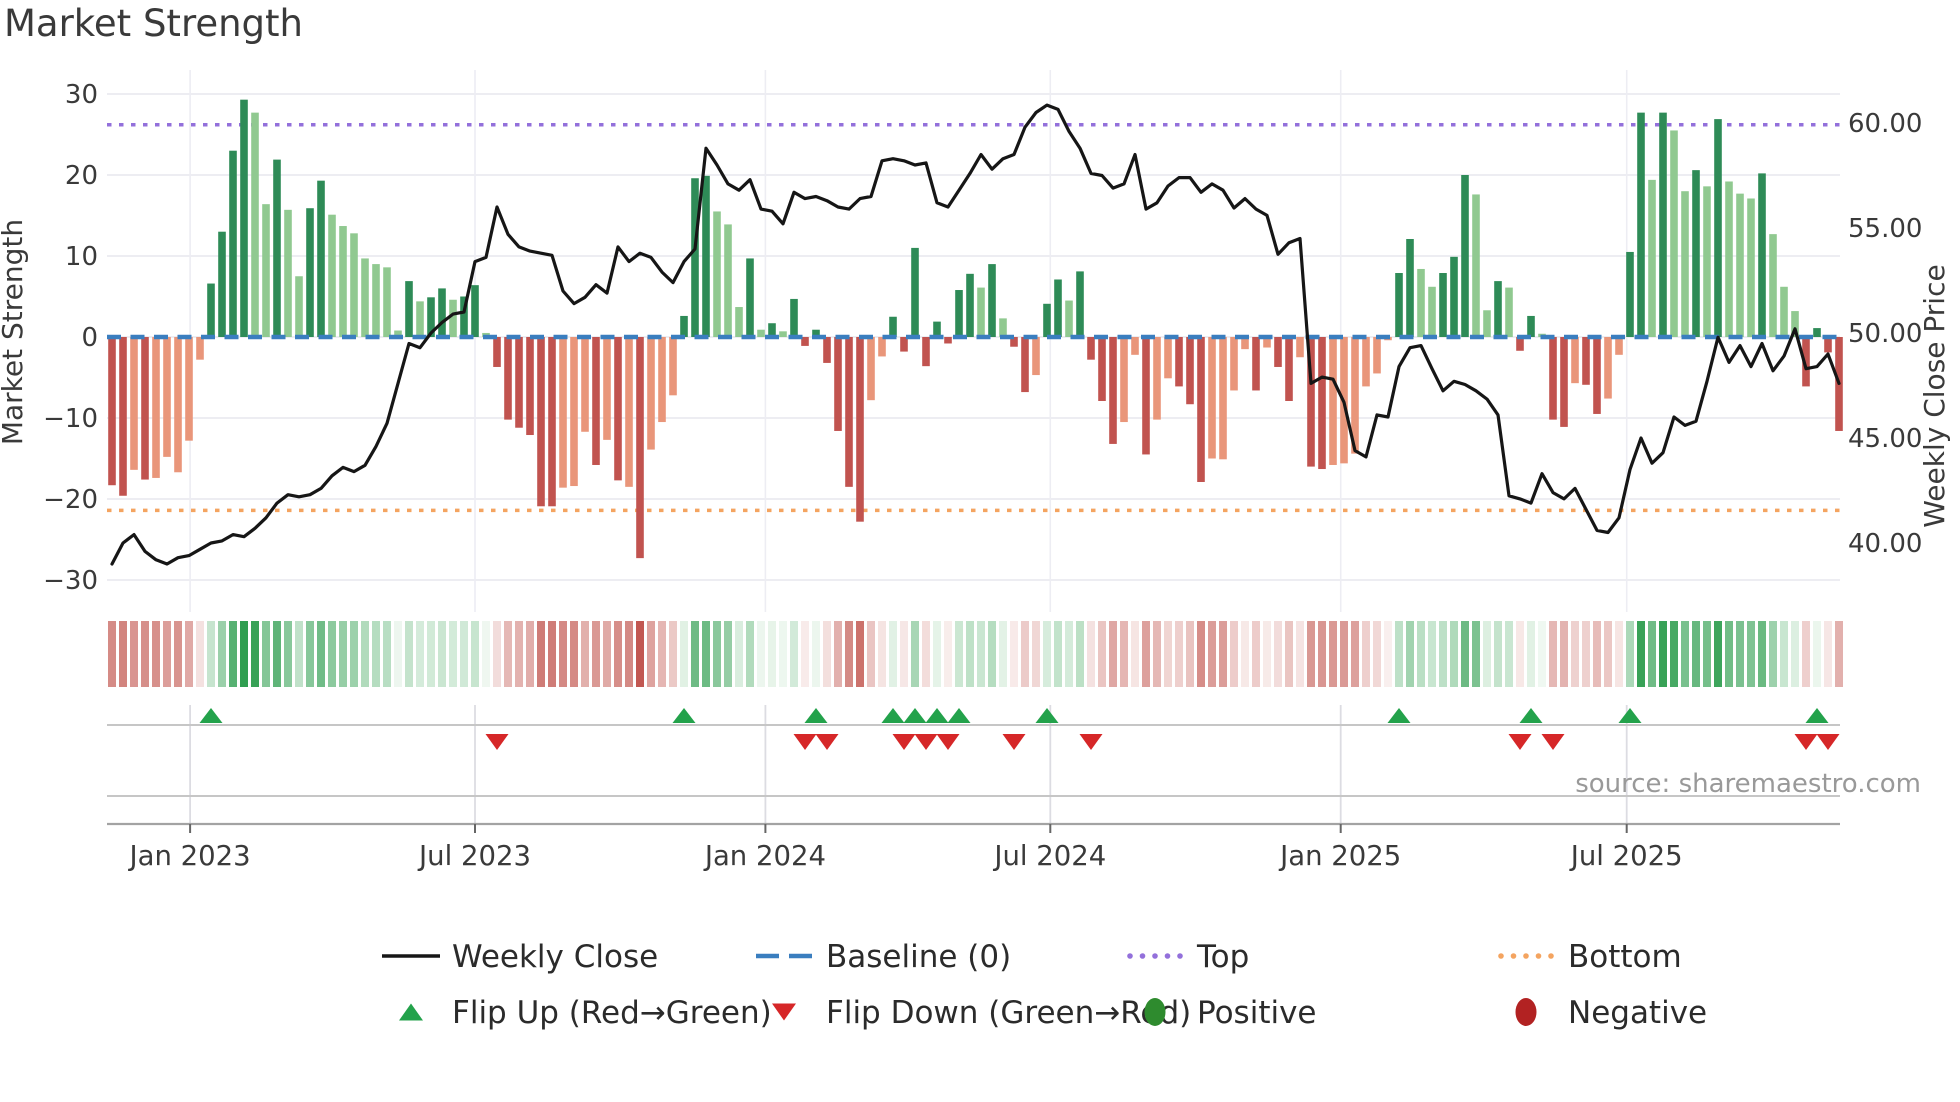  I want to click on left-axis-tick: −20, so click(70, 500).